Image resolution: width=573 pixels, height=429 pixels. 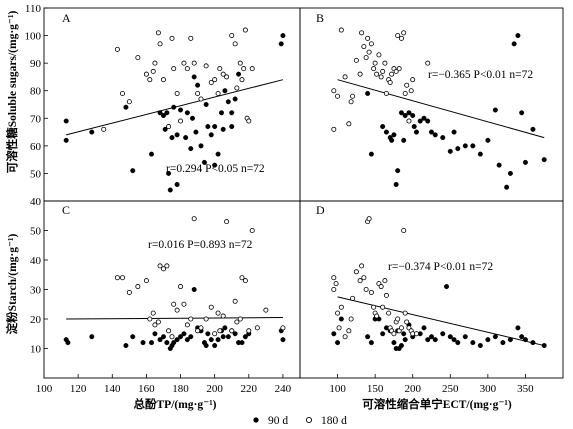 What do you see at coordinates (36, 119) in the screenshot?
I see `y-tick-label: 70` at bounding box center [36, 119].